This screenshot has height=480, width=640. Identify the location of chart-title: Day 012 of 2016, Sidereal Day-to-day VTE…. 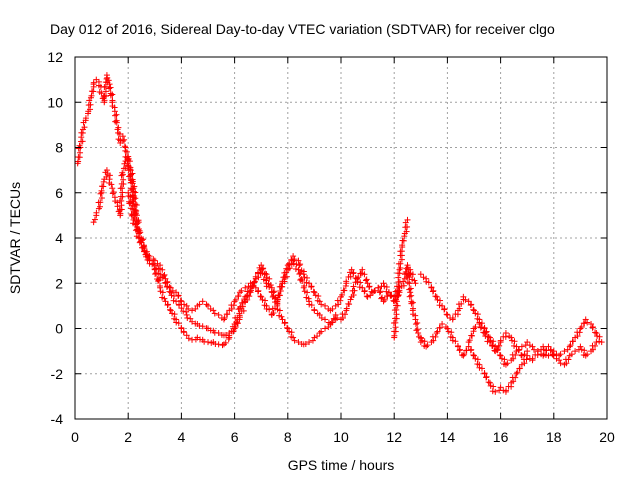
(302, 29).